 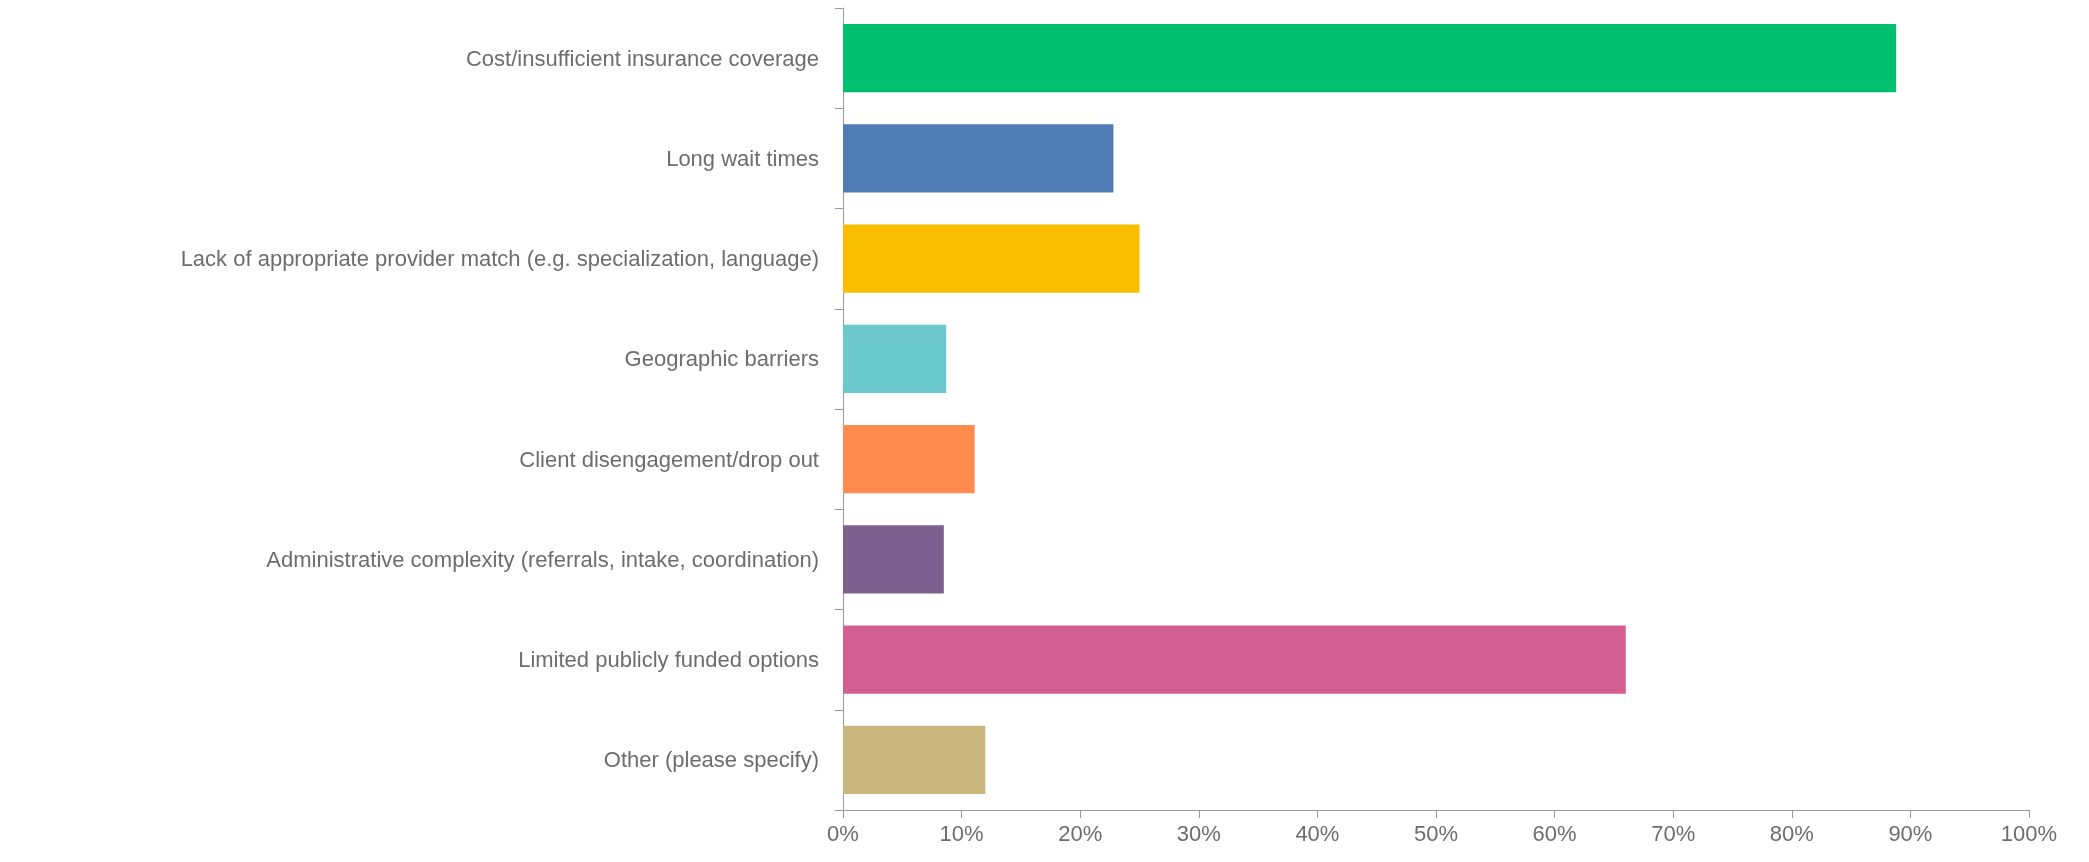 I want to click on y-tick-label: Administrative complexity (referrals, intake, coordination), so click(x=542, y=559).